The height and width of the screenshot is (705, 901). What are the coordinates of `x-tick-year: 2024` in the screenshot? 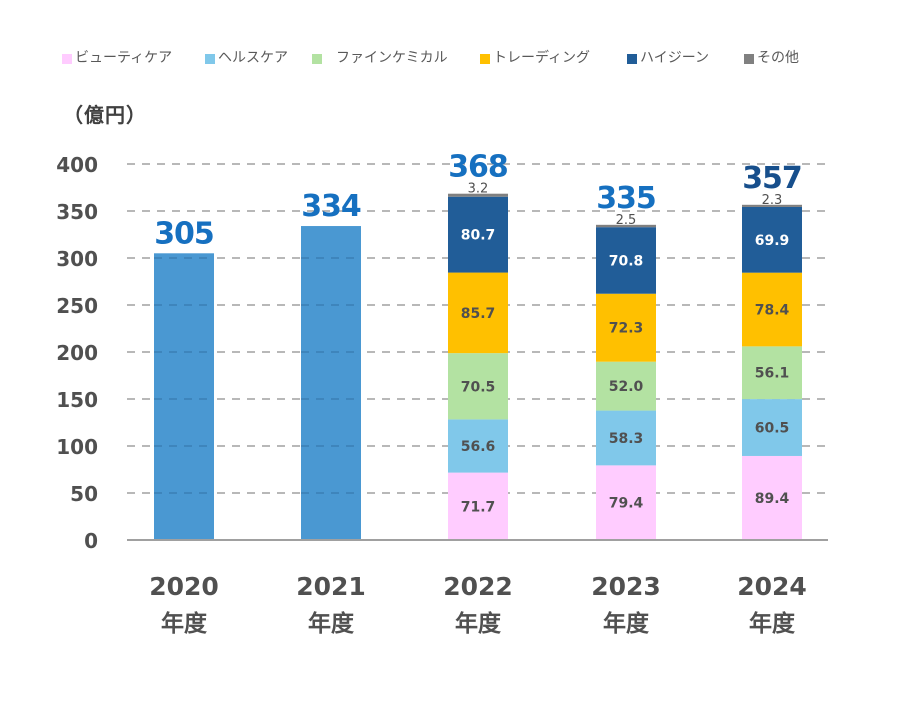 It's located at (772, 586).